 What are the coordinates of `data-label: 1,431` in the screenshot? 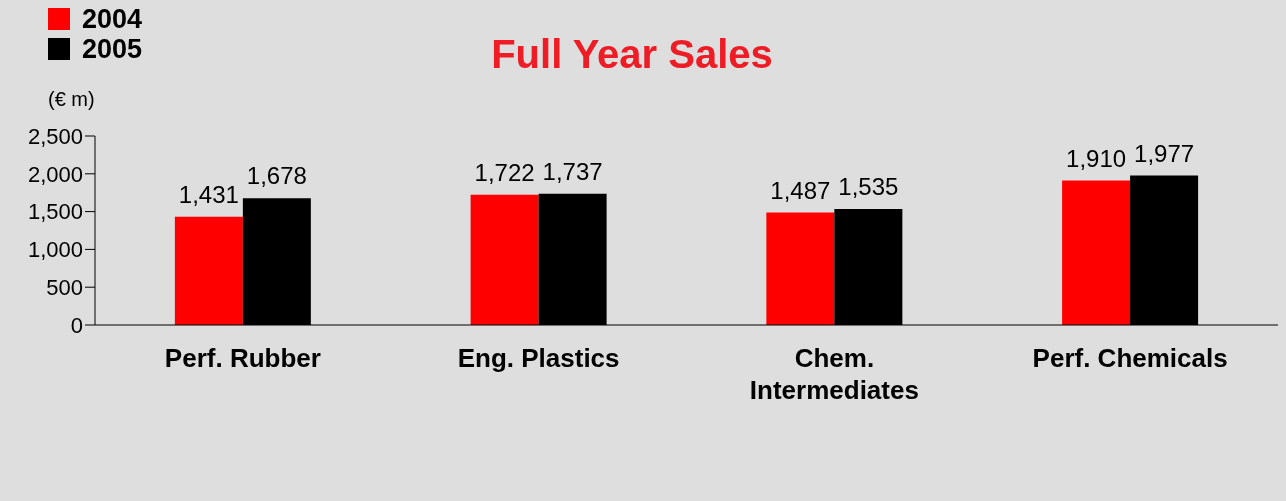 It's located at (208, 194).